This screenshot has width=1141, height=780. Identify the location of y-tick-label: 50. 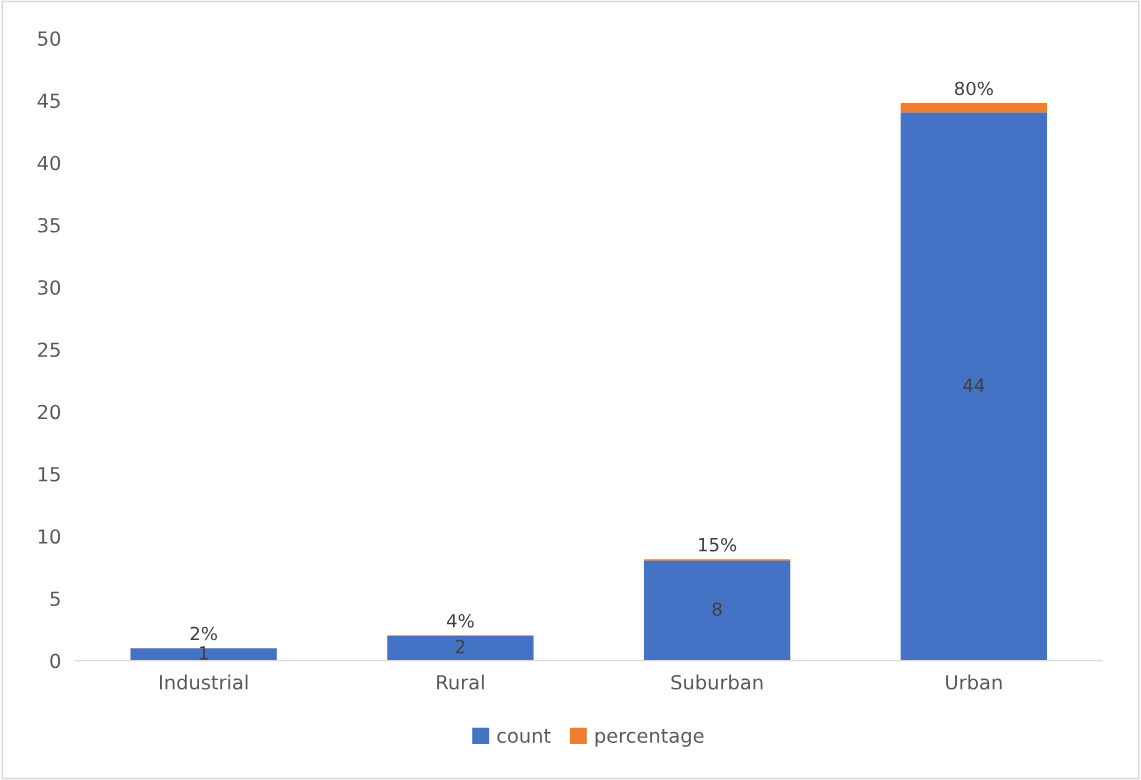
(49, 38).